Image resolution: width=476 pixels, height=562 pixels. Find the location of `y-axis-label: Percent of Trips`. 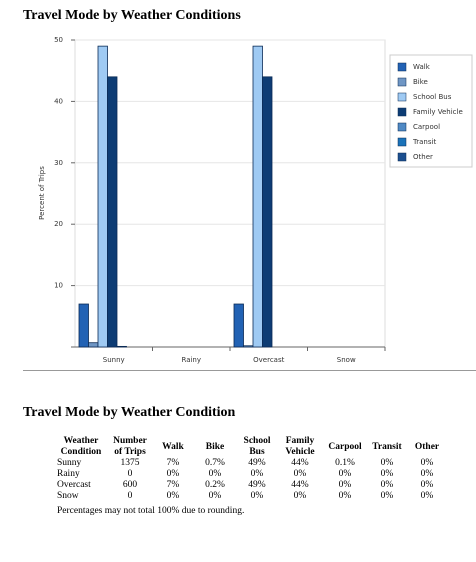

y-axis-label: Percent of Trips is located at coordinates (42, 193).